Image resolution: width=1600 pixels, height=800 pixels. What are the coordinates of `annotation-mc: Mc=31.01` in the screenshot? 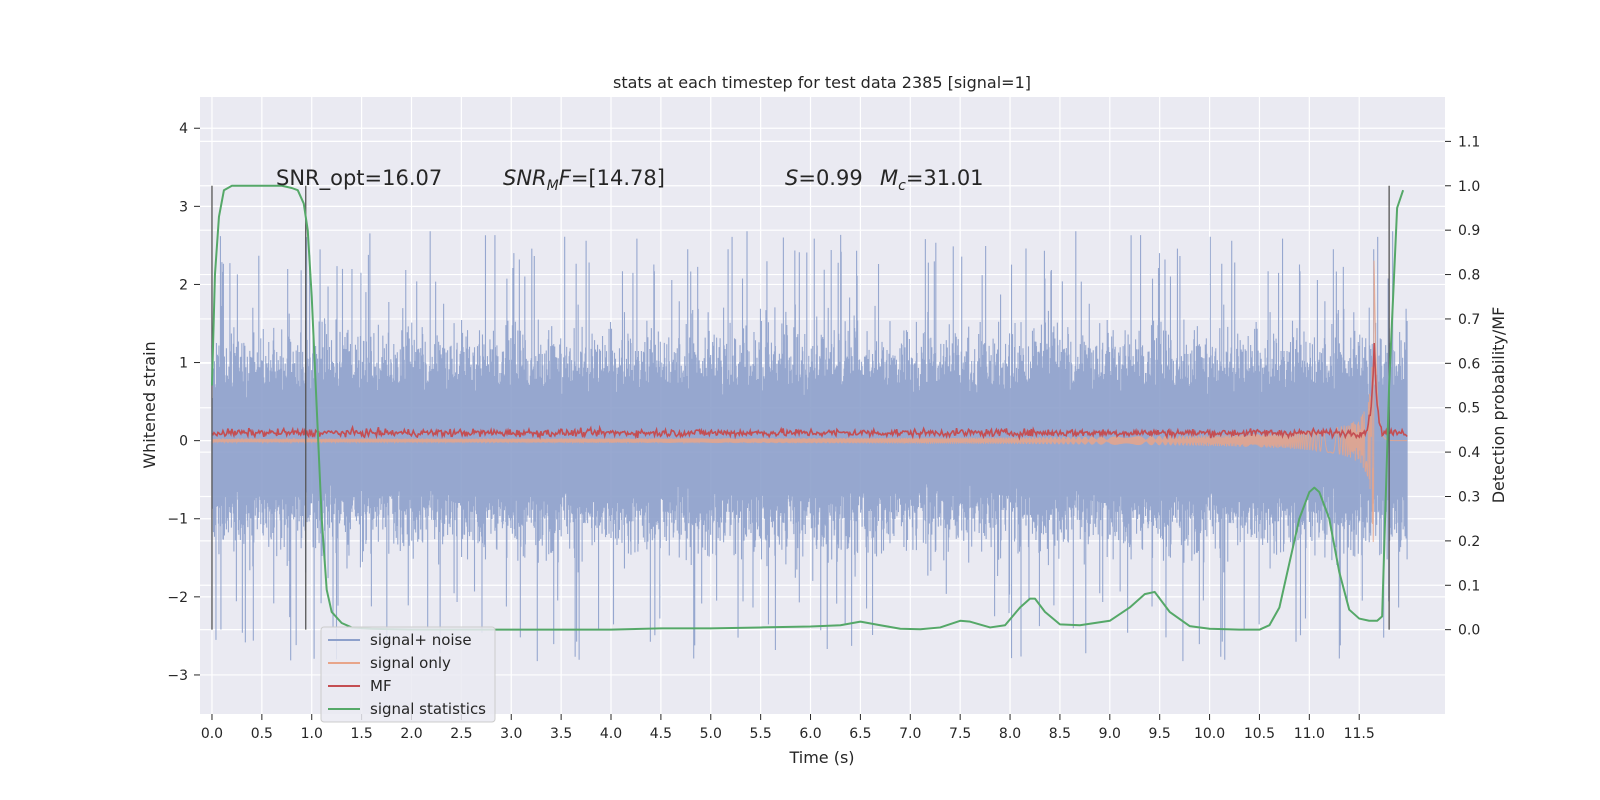 It's located at (932, 180).